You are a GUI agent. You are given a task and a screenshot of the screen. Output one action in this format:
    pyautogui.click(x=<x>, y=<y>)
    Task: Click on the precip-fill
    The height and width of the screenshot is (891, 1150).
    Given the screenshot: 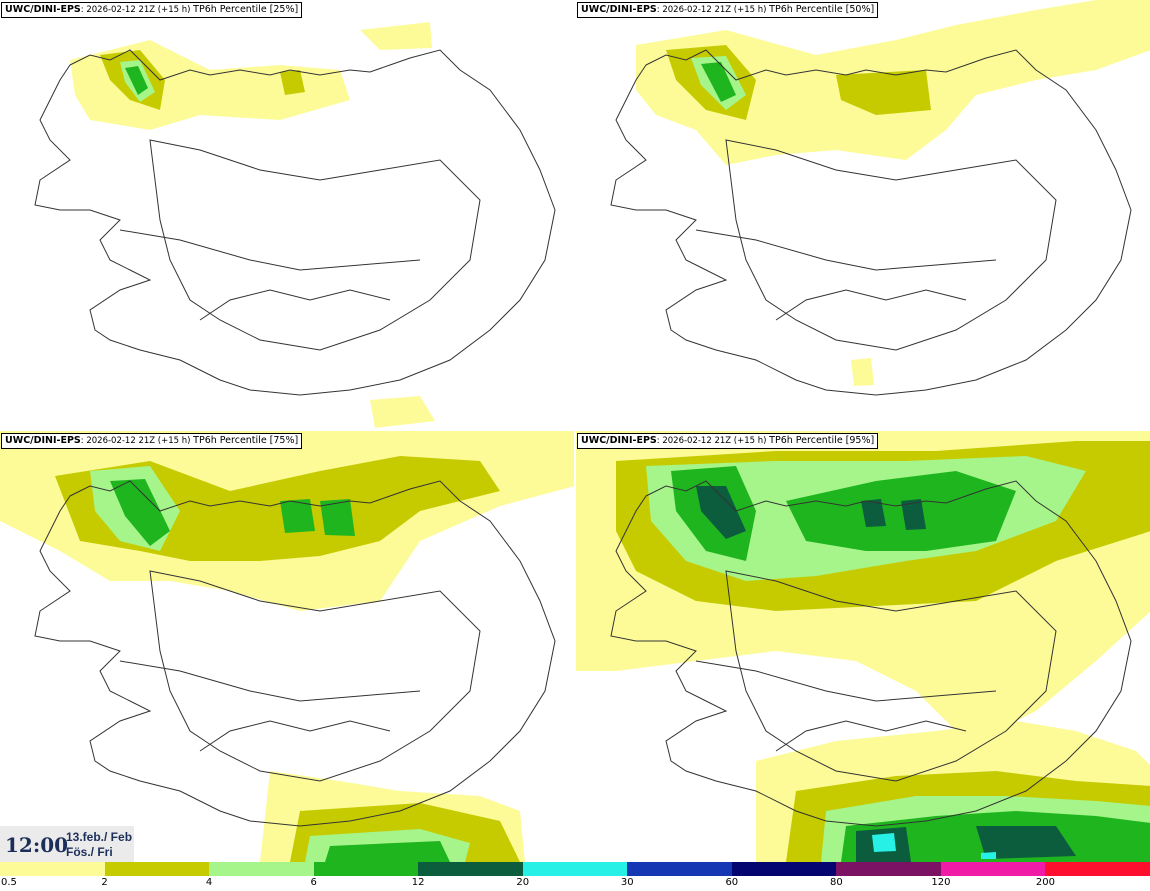 What is the action you would take?
    pyautogui.click(x=252, y=225)
    